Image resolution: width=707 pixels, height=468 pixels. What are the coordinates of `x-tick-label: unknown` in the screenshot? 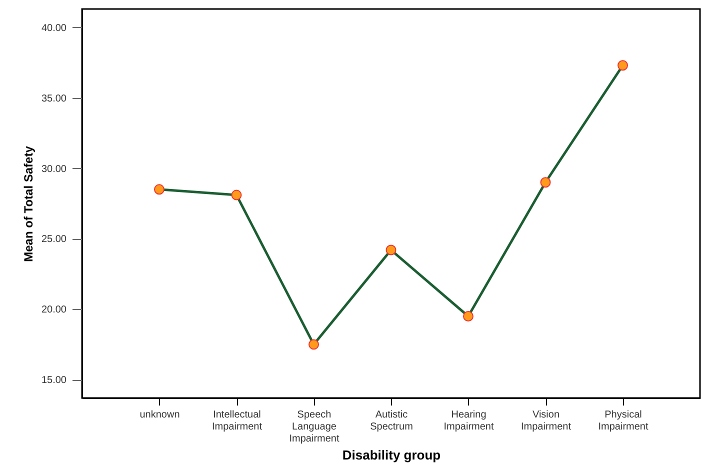 It's located at (160, 415).